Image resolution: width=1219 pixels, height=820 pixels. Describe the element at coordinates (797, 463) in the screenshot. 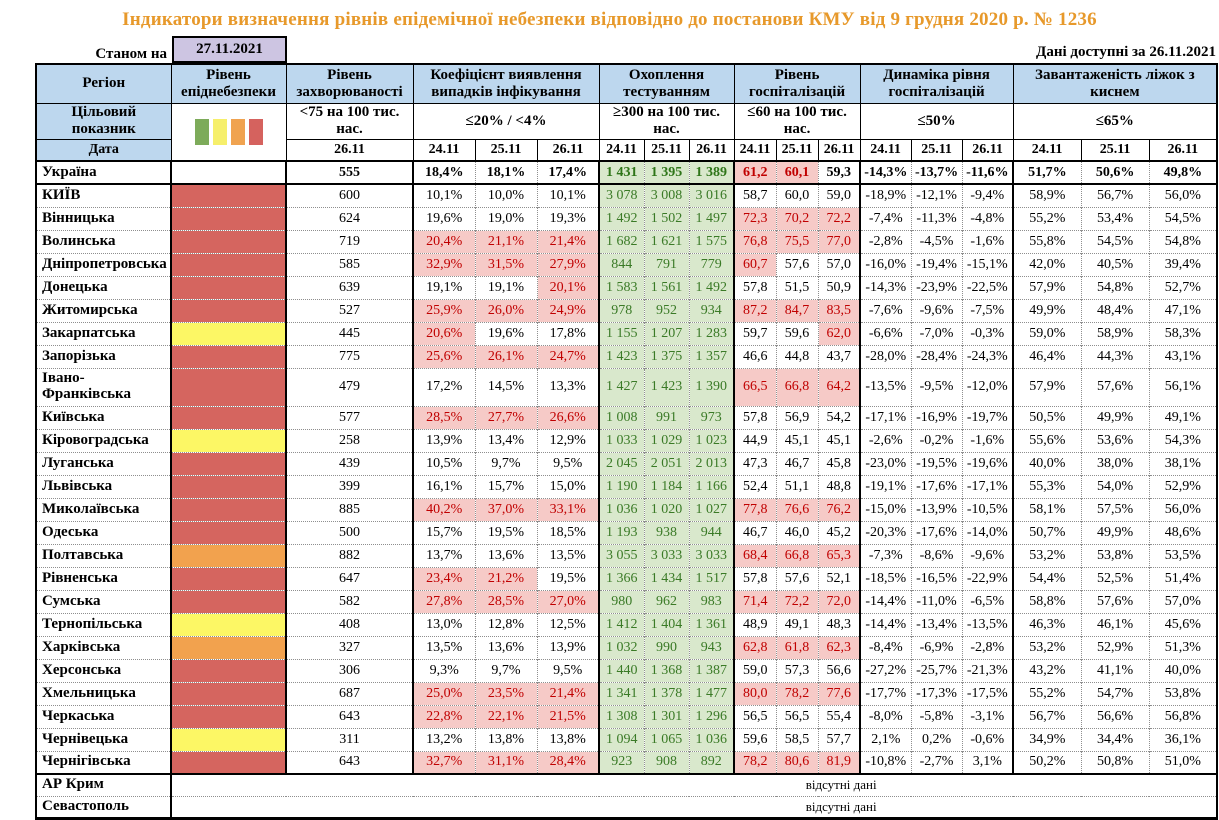

I see `hospitalization-value: 46,7` at that location.